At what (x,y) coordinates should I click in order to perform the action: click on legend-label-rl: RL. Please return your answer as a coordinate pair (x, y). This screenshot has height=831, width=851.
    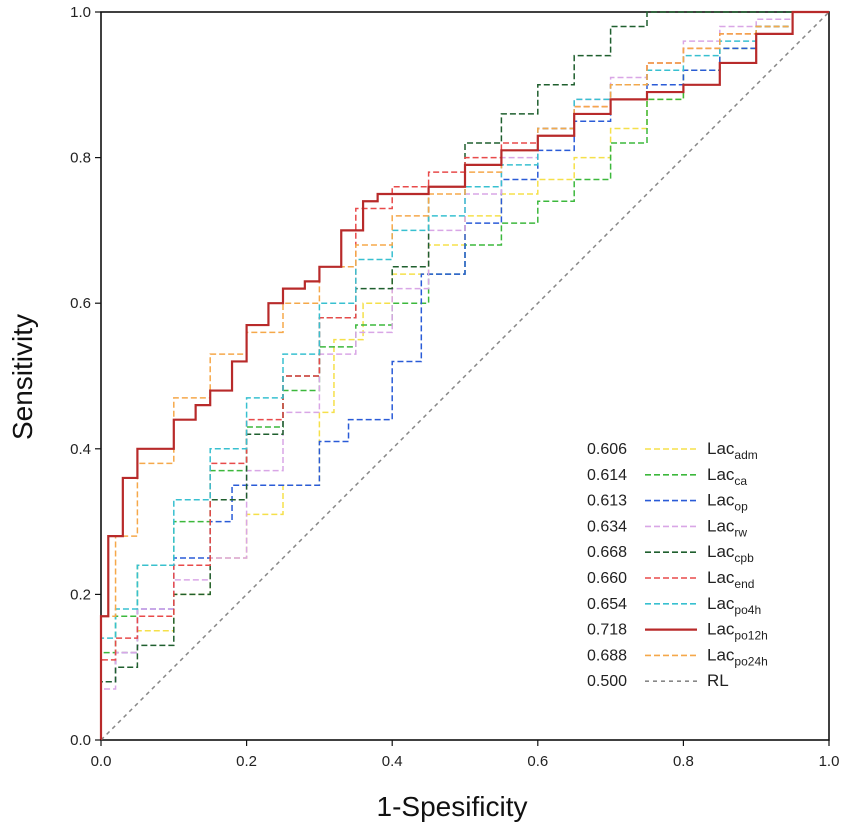
    Looking at the image, I should click on (718, 680).